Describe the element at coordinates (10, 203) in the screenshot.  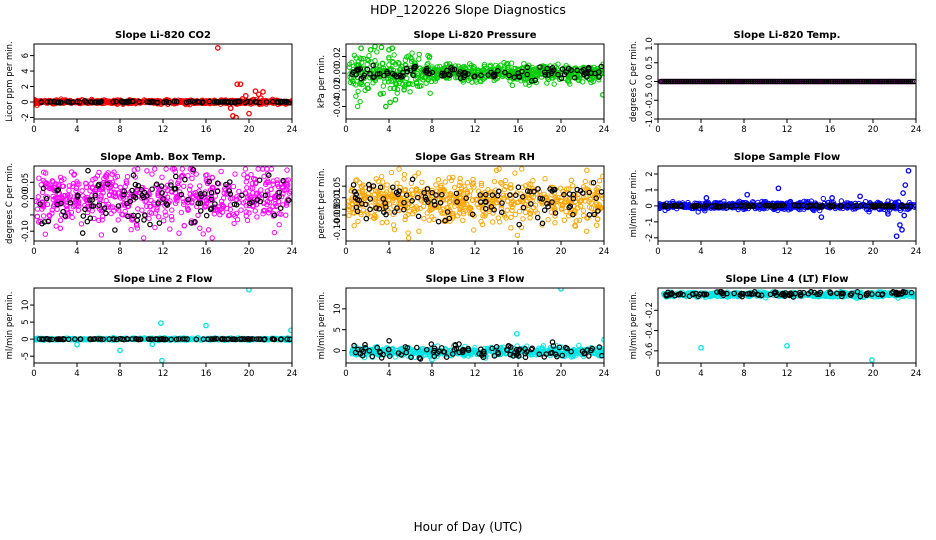
I see `y-axis-label: degrees C per min.` at that location.